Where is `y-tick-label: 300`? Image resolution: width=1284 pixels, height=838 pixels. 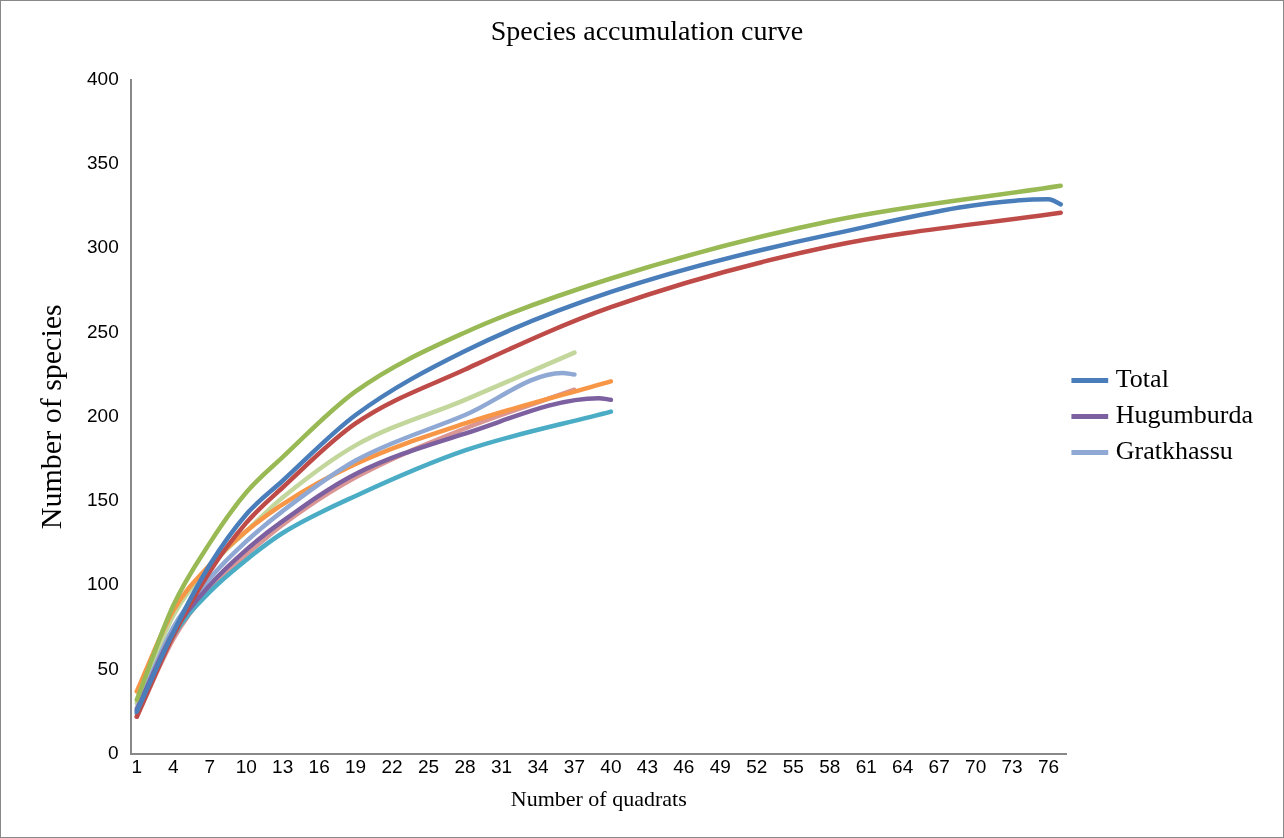
y-tick-label: 300 is located at coordinates (103, 247).